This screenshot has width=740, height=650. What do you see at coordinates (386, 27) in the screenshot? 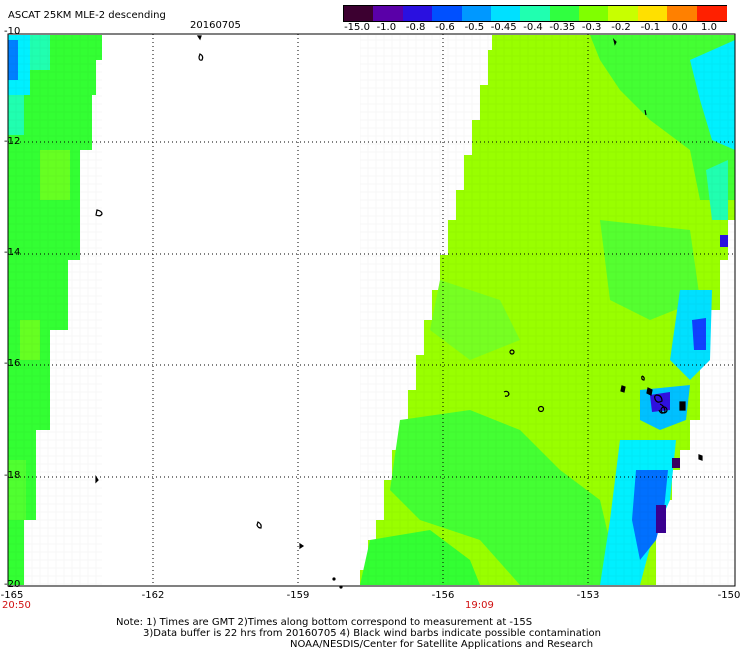
I see `colorbar-label: -1.0` at bounding box center [386, 27].